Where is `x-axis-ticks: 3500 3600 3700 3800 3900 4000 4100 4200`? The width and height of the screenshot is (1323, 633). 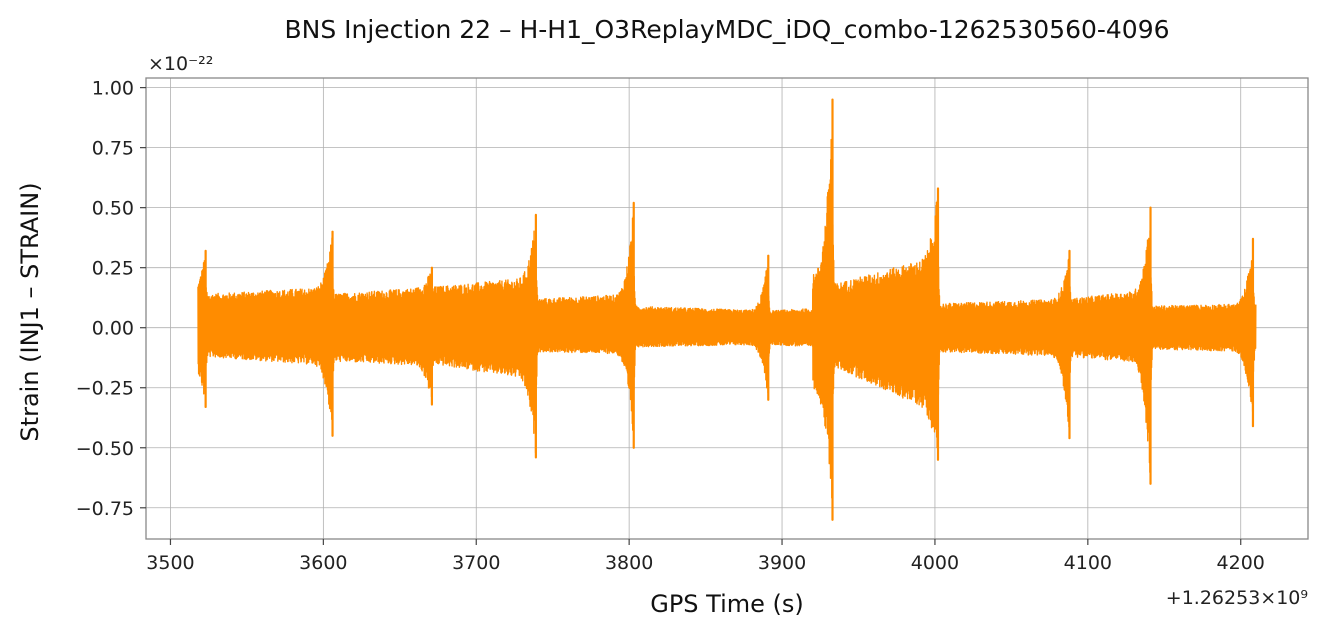 x-axis-ticks: 3500 3600 3700 3800 3900 4000 4100 4200 is located at coordinates (705, 556).